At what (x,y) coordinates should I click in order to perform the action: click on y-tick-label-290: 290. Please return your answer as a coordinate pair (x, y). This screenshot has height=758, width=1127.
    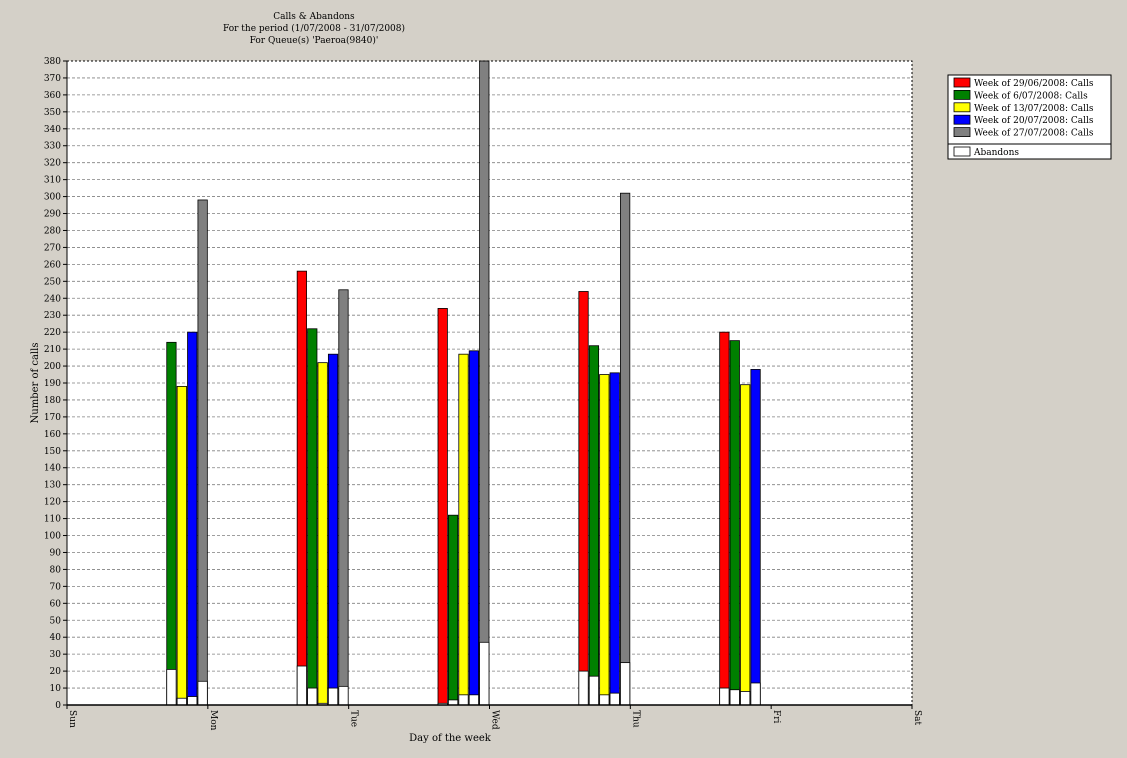
    Looking at the image, I should click on (52, 215).